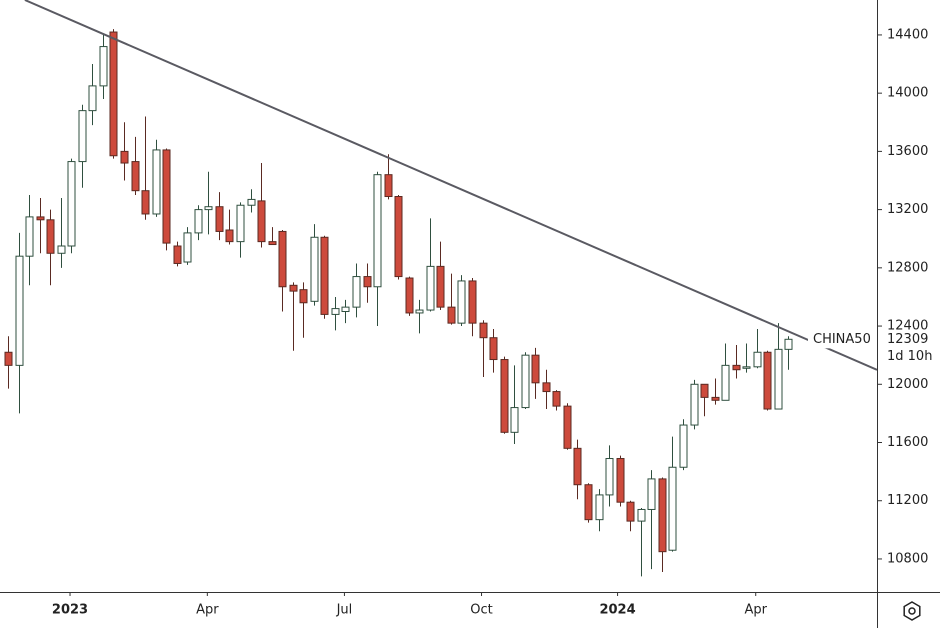 The height and width of the screenshot is (628, 940). What do you see at coordinates (481, 610) in the screenshot?
I see `x-tick-label: Oct` at bounding box center [481, 610].